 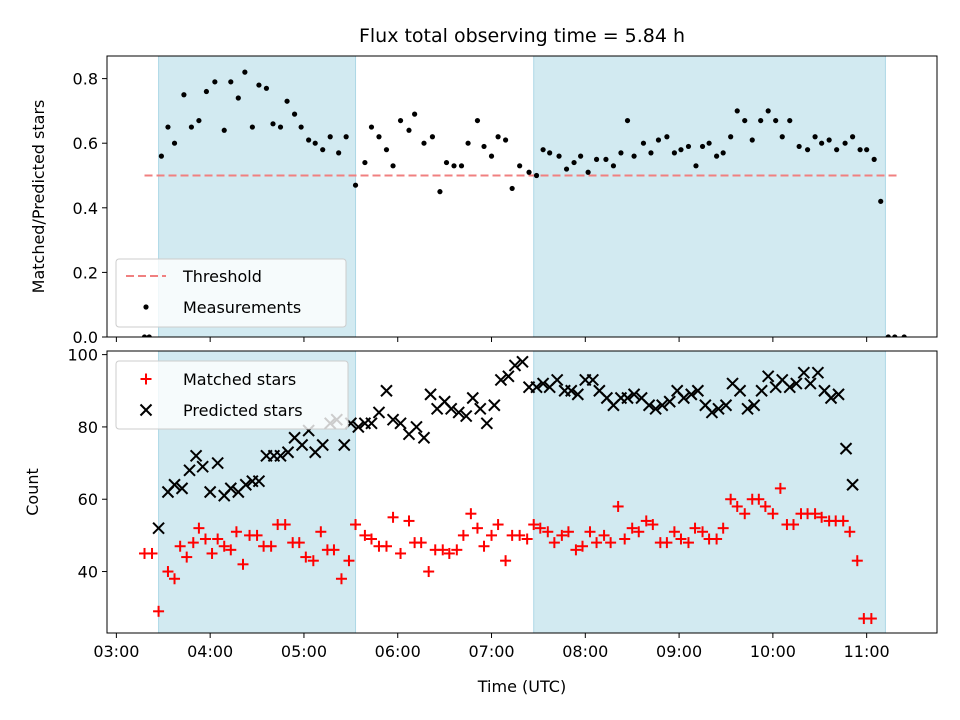 I want to click on legend-predicted-swatch, so click(x=146, y=410).